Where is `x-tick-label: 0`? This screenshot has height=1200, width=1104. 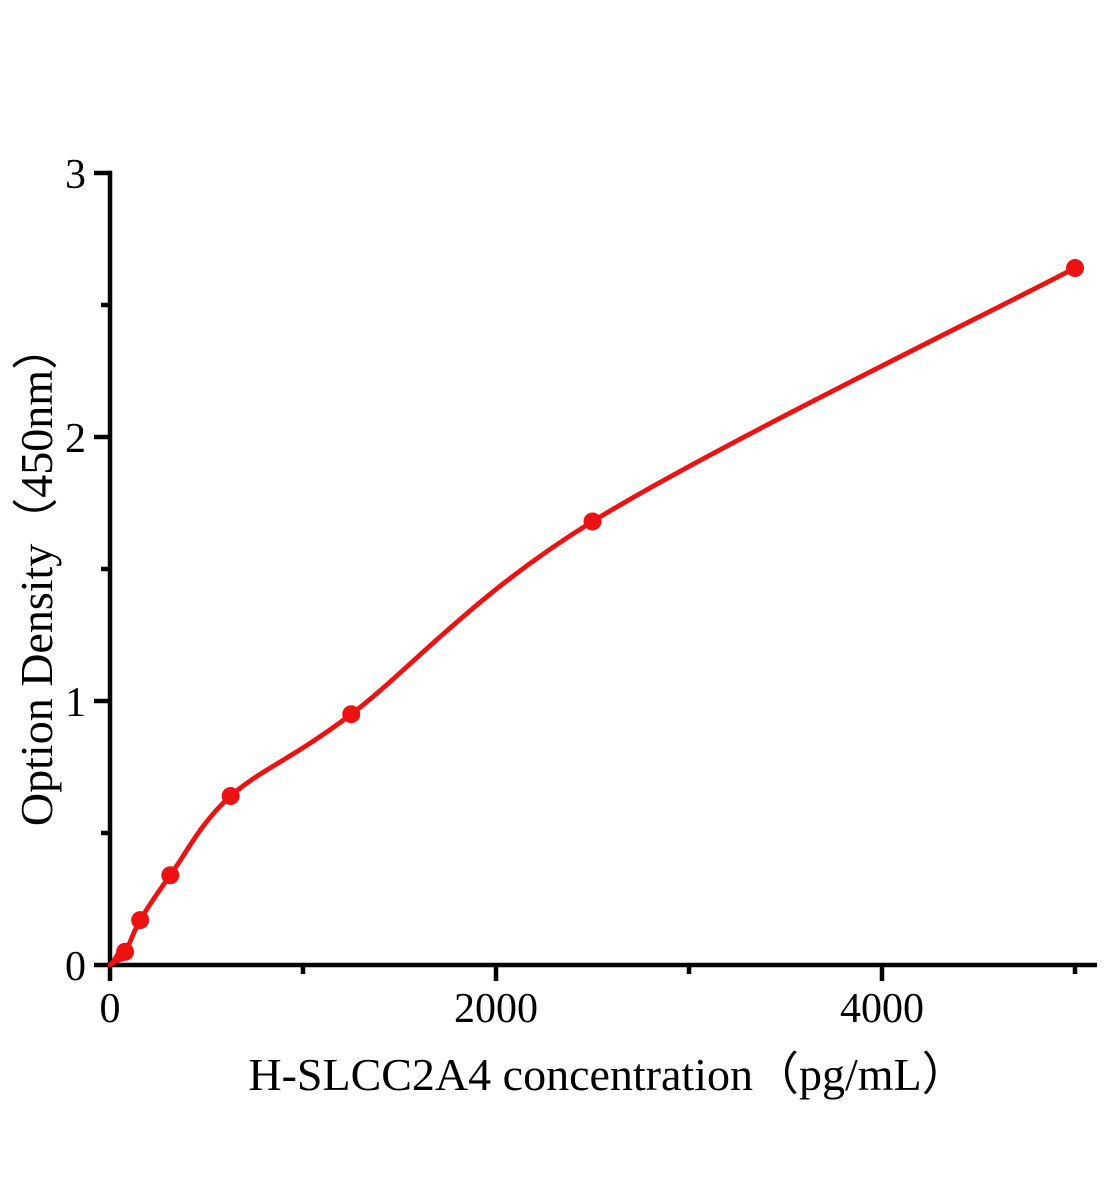
x-tick-label: 0 is located at coordinates (110, 1009).